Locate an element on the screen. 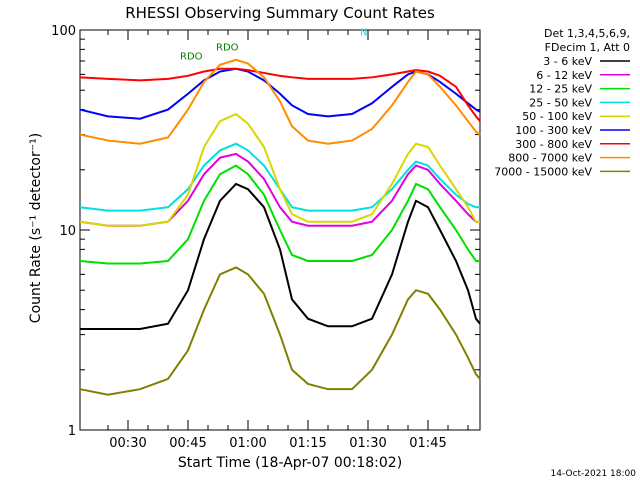 This screenshot has width=640, height=480. x-tick-label: 01:45 is located at coordinates (427, 443).